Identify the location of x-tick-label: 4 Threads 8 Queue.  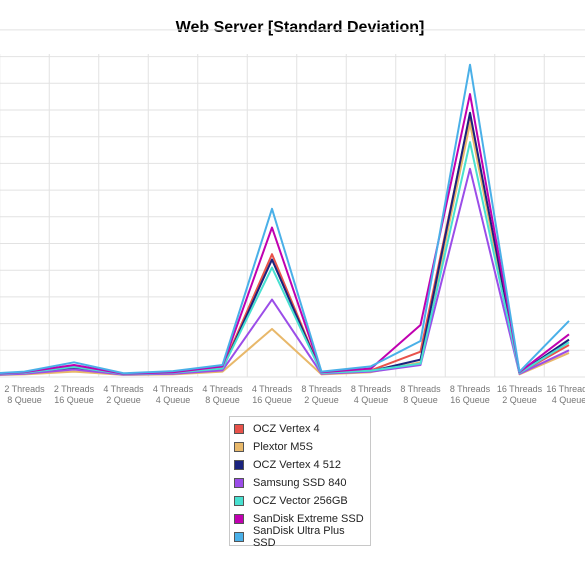
(222, 394).